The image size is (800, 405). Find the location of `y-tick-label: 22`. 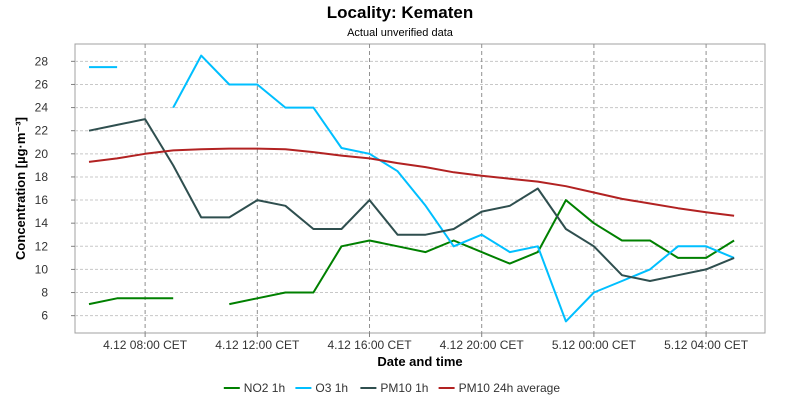

y-tick-label: 22 is located at coordinates (42, 131).